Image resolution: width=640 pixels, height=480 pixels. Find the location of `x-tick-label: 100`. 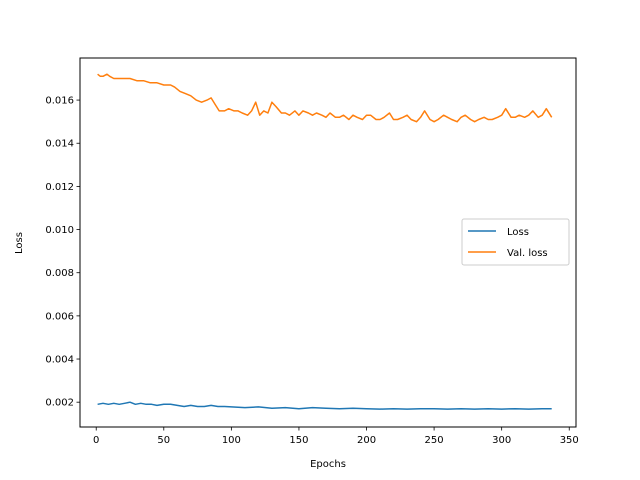

x-tick-label: 100 is located at coordinates (231, 440).